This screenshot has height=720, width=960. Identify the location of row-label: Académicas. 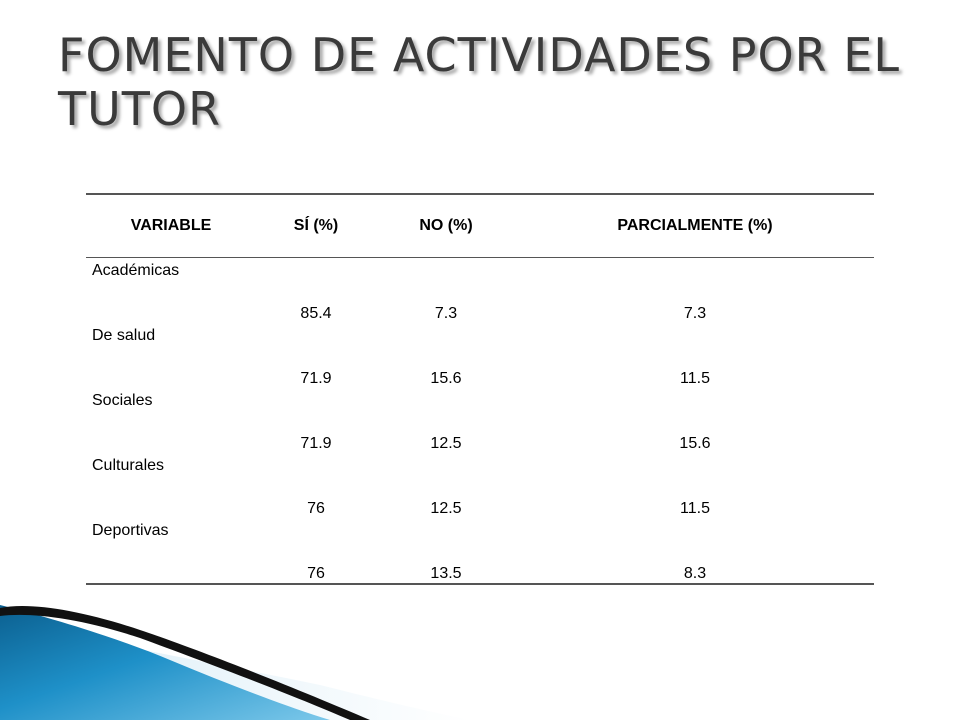
(136, 270).